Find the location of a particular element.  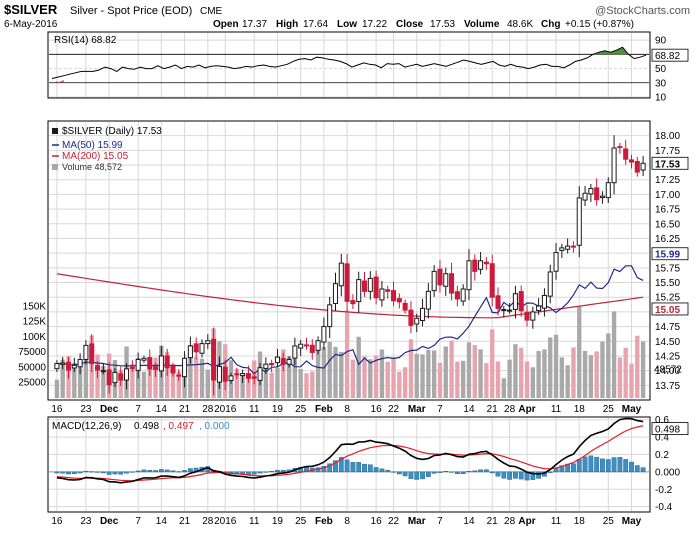

x-tick-label-bottom: Dec is located at coordinates (109, 521).